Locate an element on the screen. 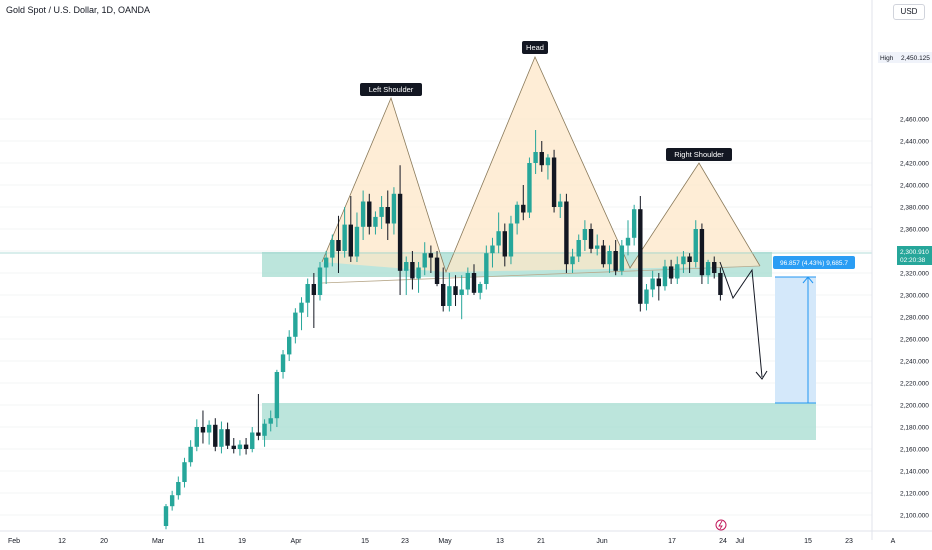  x-tick-label: 12 is located at coordinates (62, 541).